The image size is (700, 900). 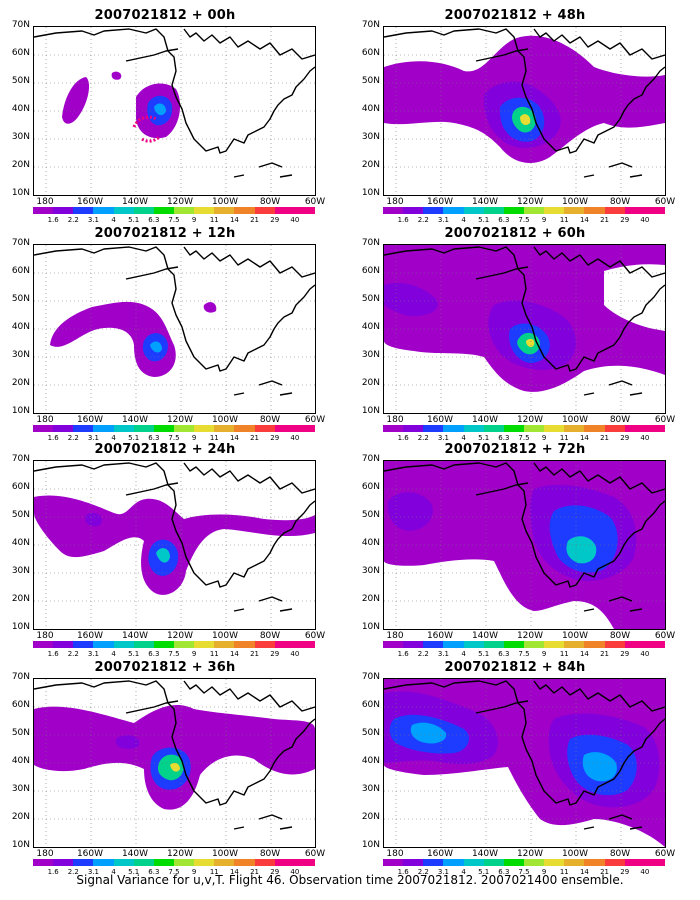 What do you see at coordinates (20, 243) in the screenshot?
I see `lat-tick-label: 70N` at bounding box center [20, 243].